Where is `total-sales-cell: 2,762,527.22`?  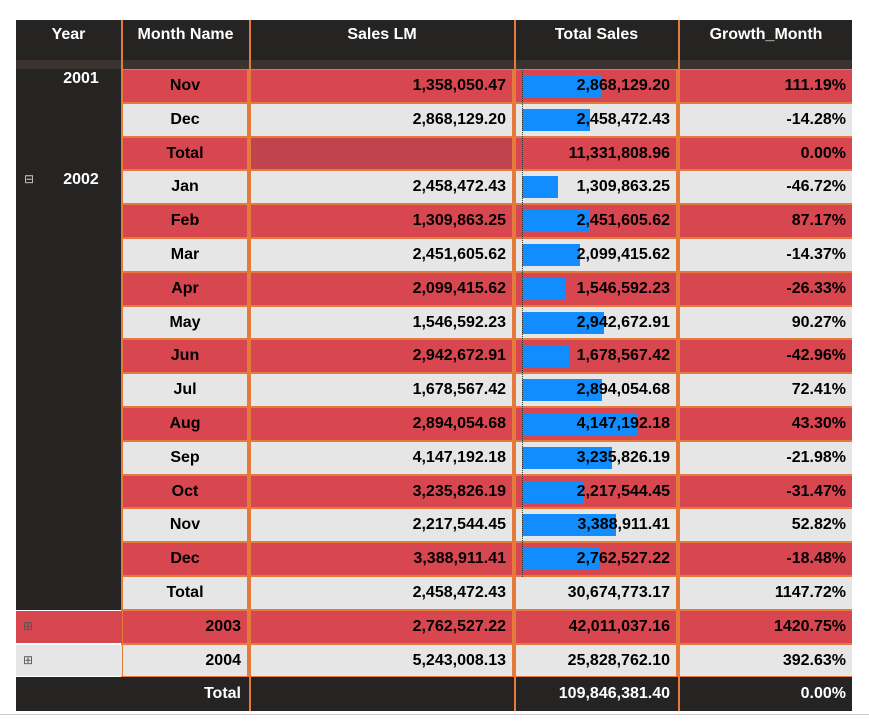 total-sales-cell: 2,762,527.22 is located at coordinates (596, 559).